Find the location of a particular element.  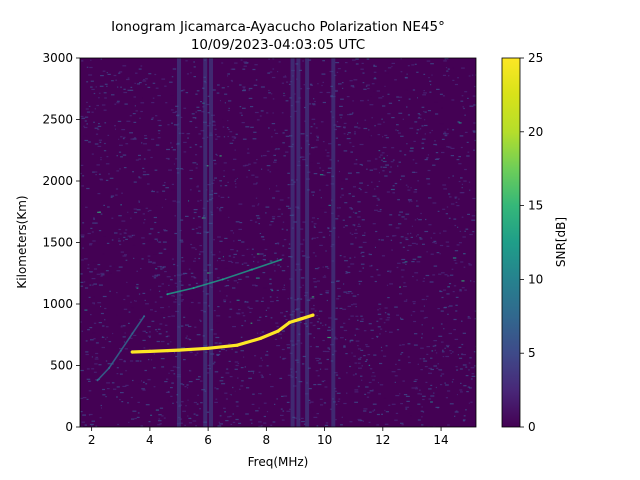

echo-trace is located at coordinates (222, 333).